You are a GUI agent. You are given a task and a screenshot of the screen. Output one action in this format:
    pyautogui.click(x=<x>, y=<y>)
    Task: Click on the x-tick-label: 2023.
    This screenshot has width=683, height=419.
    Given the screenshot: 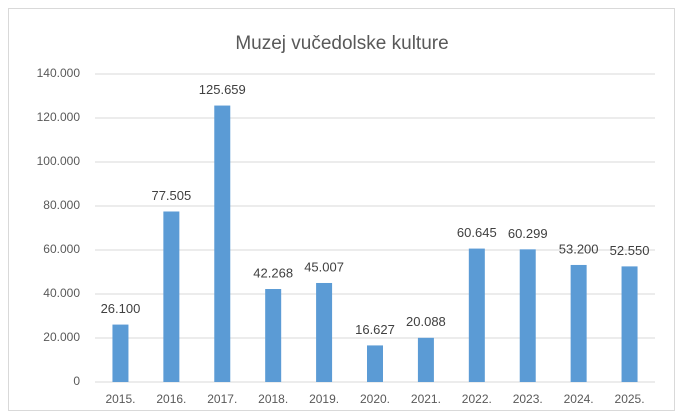 What is the action you would take?
    pyautogui.click(x=528, y=399)
    